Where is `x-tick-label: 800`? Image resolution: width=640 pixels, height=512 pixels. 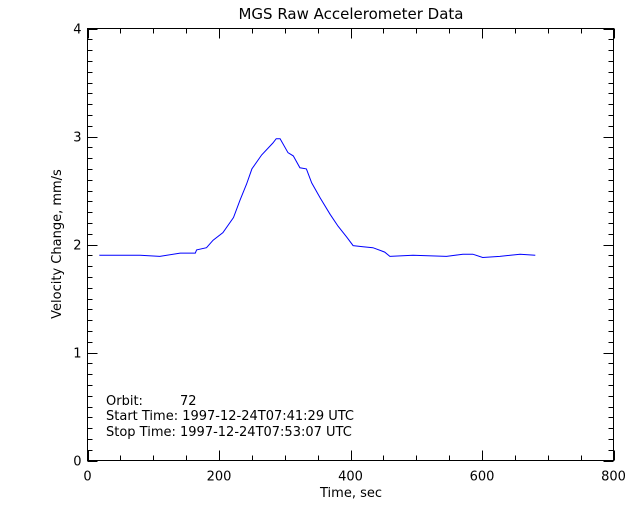 x-tick-label: 800 is located at coordinates (613, 477).